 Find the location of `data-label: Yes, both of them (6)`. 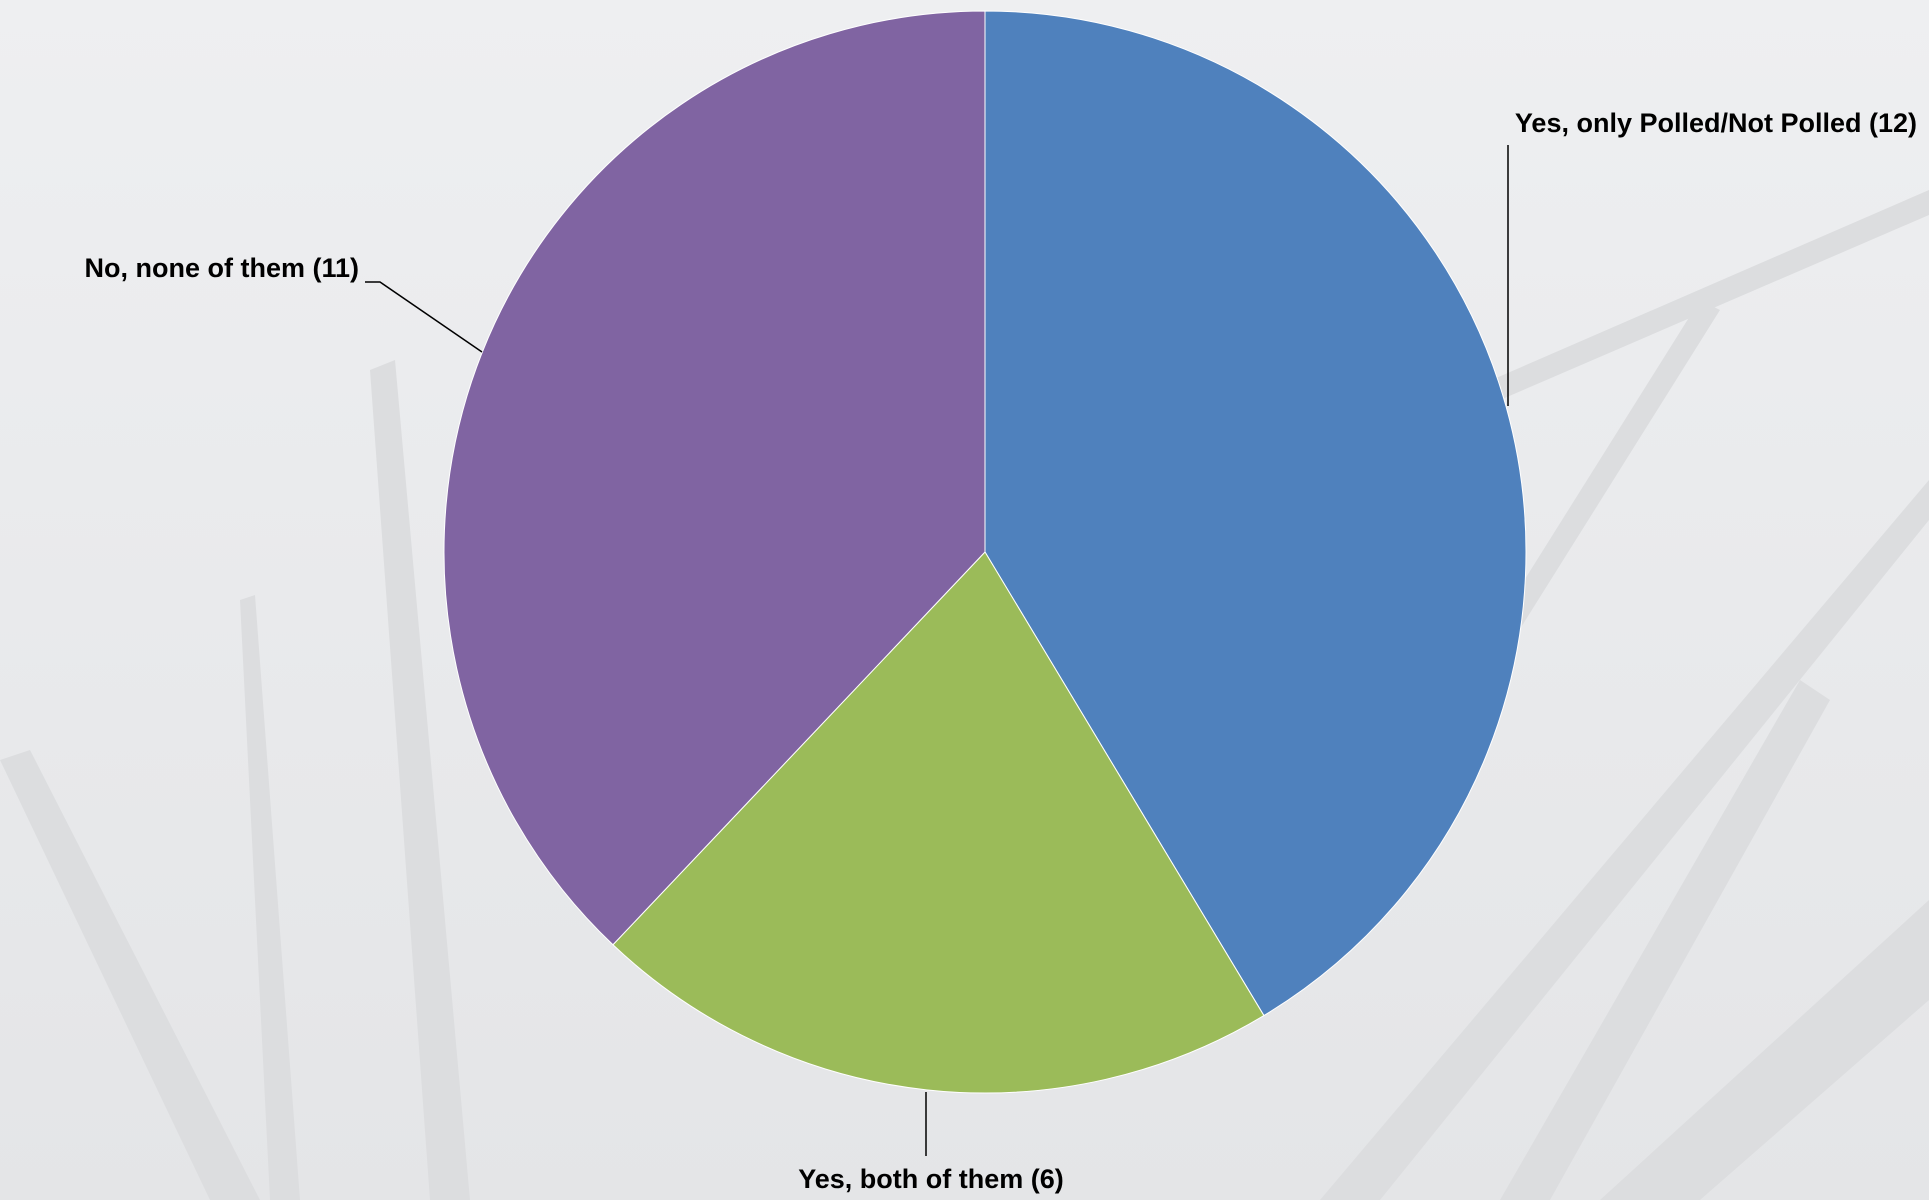

data-label: Yes, both of them (6) is located at coordinates (931, 1179).